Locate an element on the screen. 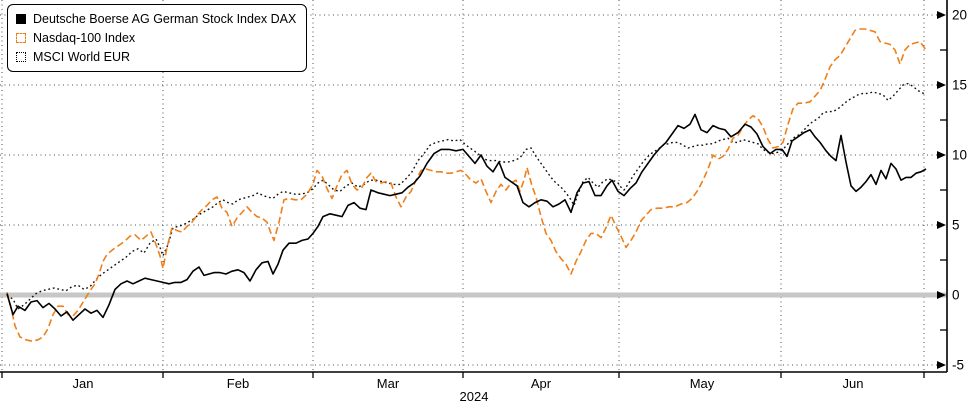 This screenshot has width=976, height=406. msci-series-swatch-icon is located at coordinates (21, 56).